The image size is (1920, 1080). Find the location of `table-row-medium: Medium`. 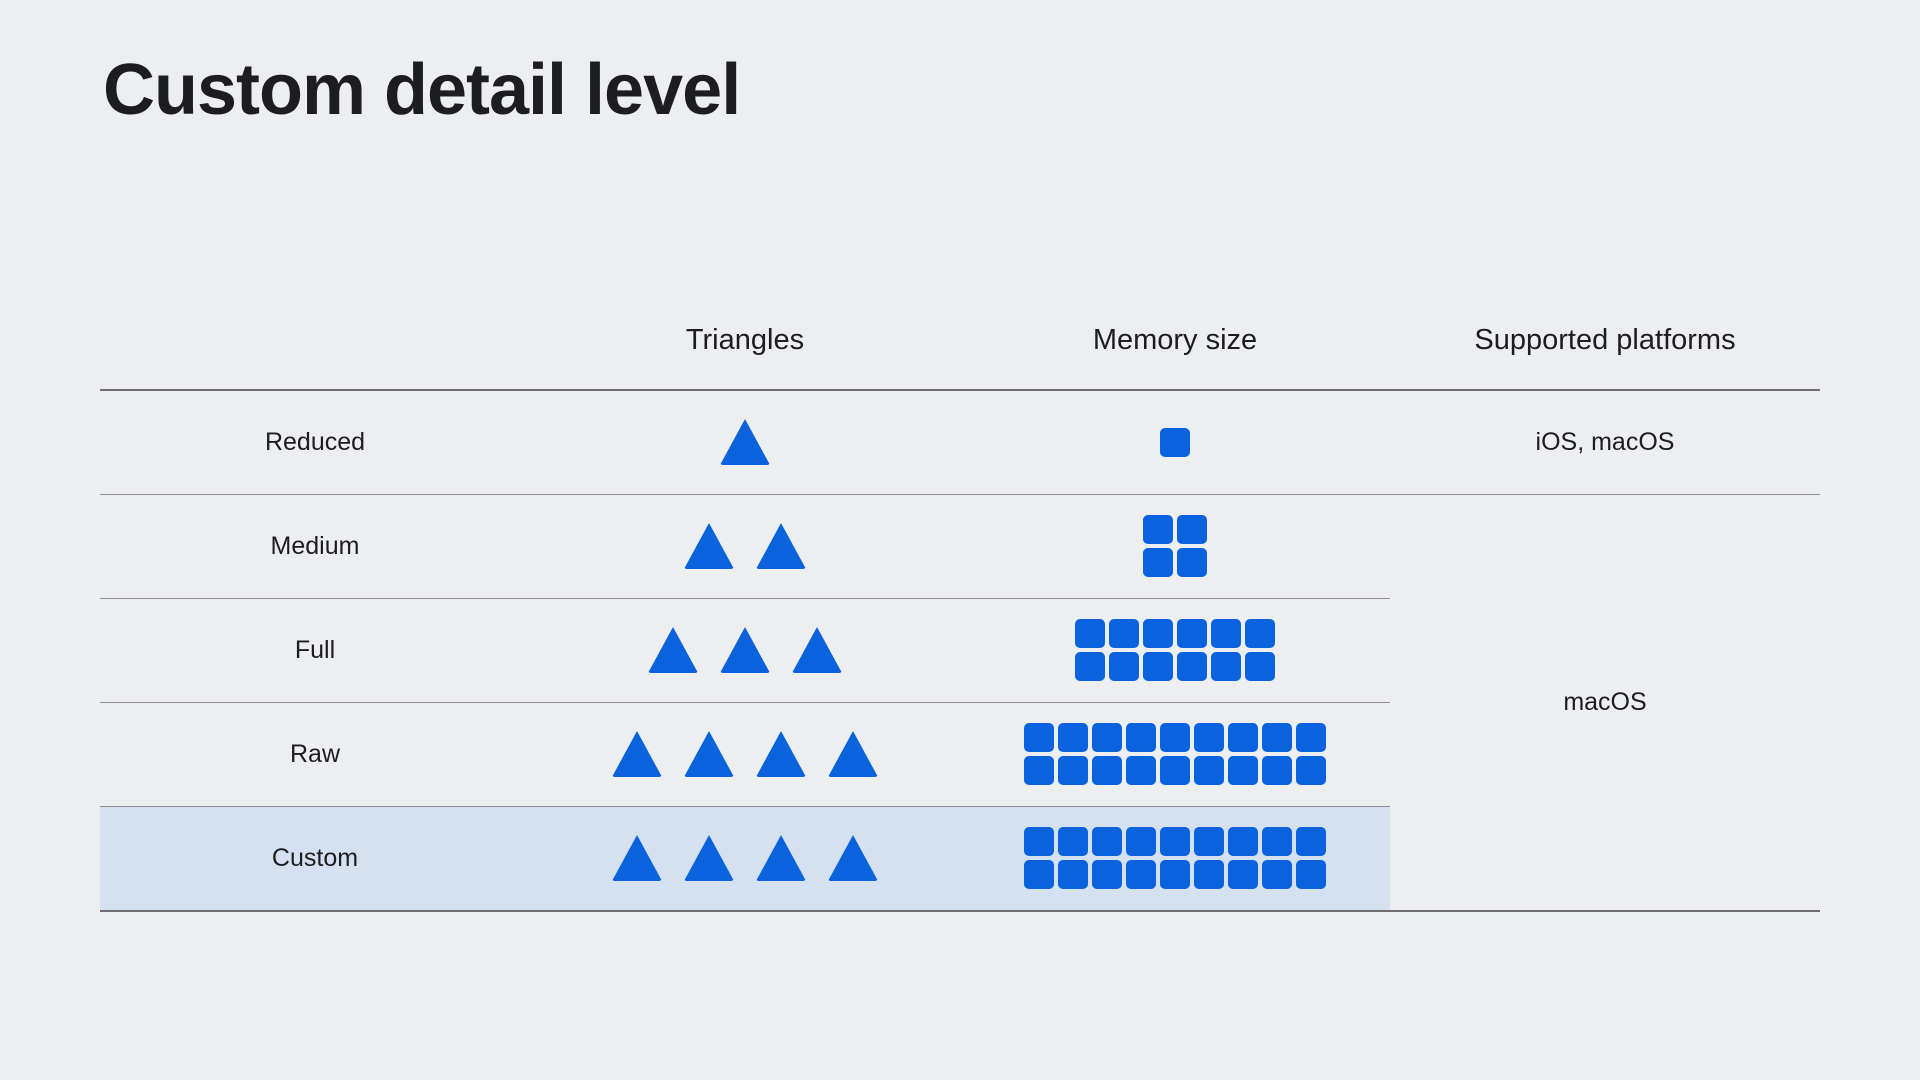

table-row-medium: Medium is located at coordinates (745, 546).